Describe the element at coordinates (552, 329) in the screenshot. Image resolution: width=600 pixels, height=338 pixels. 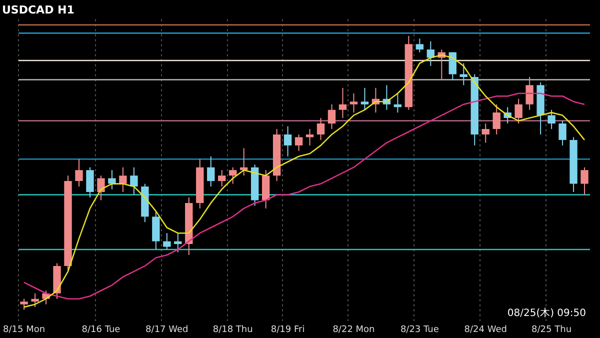
I see `x-tick-label: 8/25 Thu` at that location.